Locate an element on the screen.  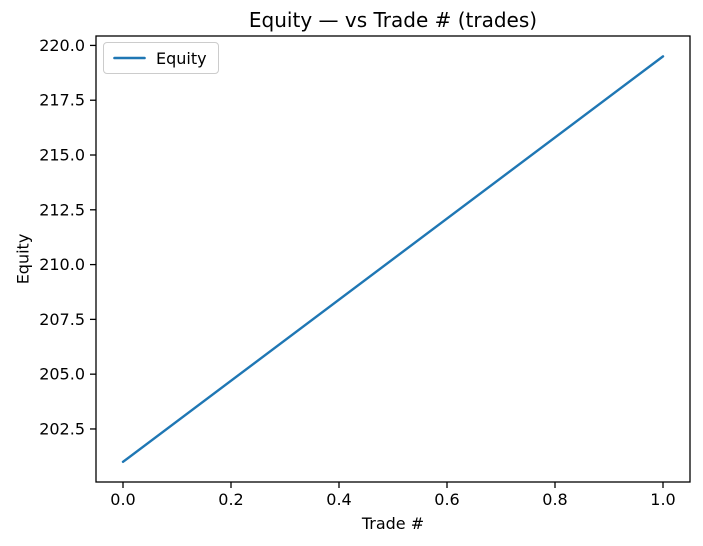
y-tick-label: 212.5 is located at coordinates (62, 209).